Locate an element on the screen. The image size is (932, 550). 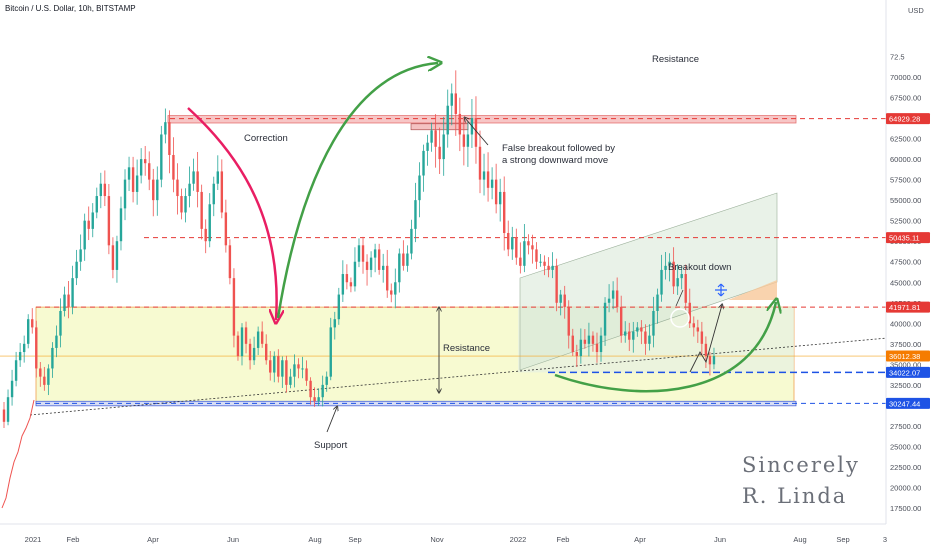
price-label: 41971.81 is located at coordinates (904, 307).